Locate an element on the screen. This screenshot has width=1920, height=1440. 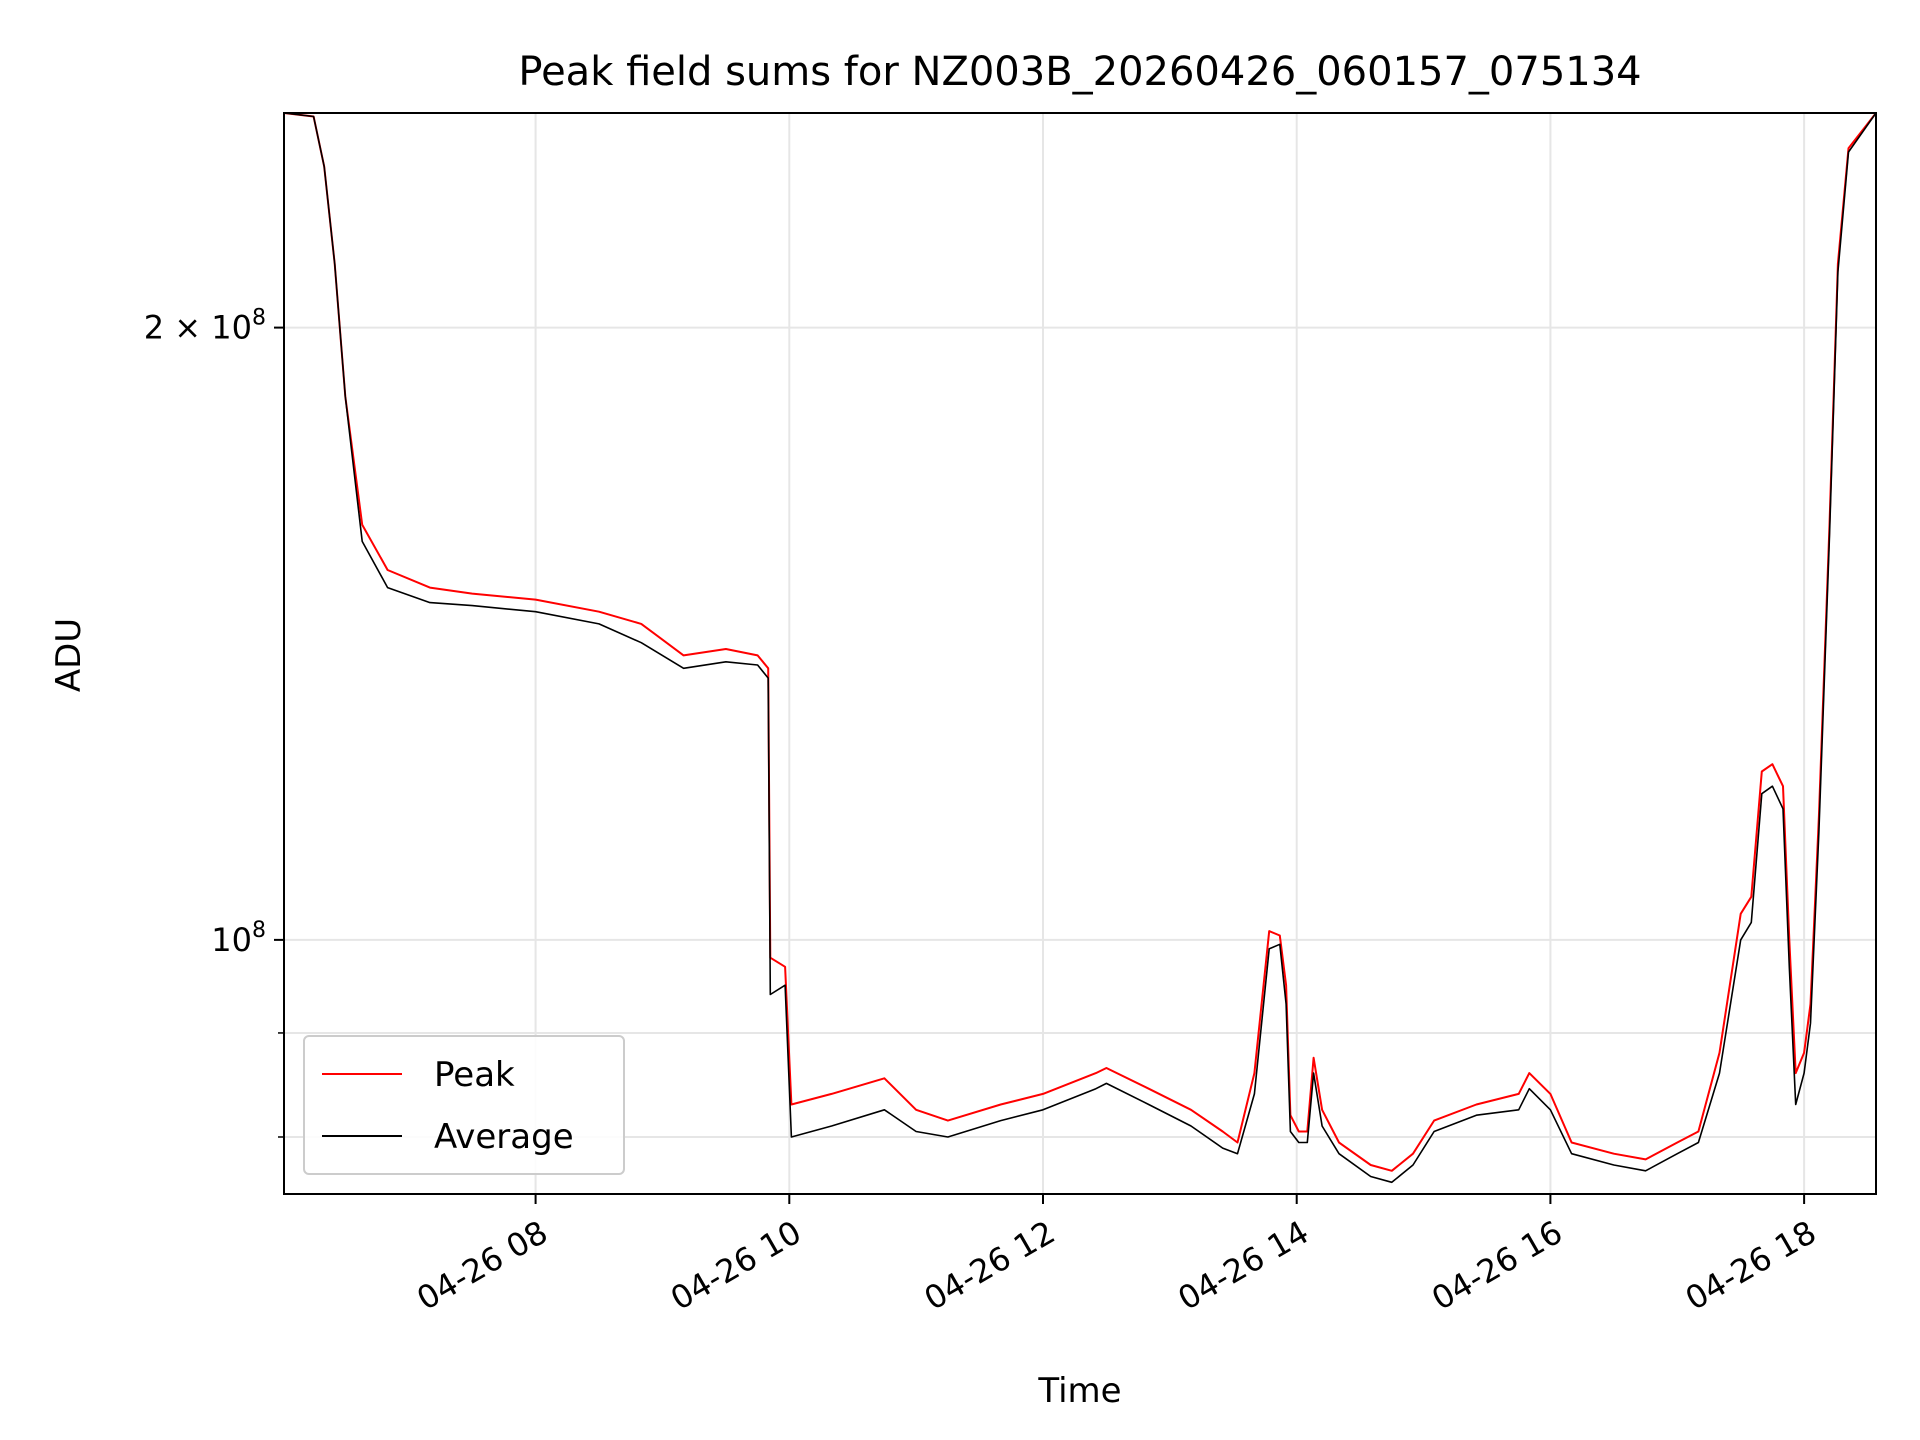
y-tick-label: 108 is located at coordinates (238, 938).